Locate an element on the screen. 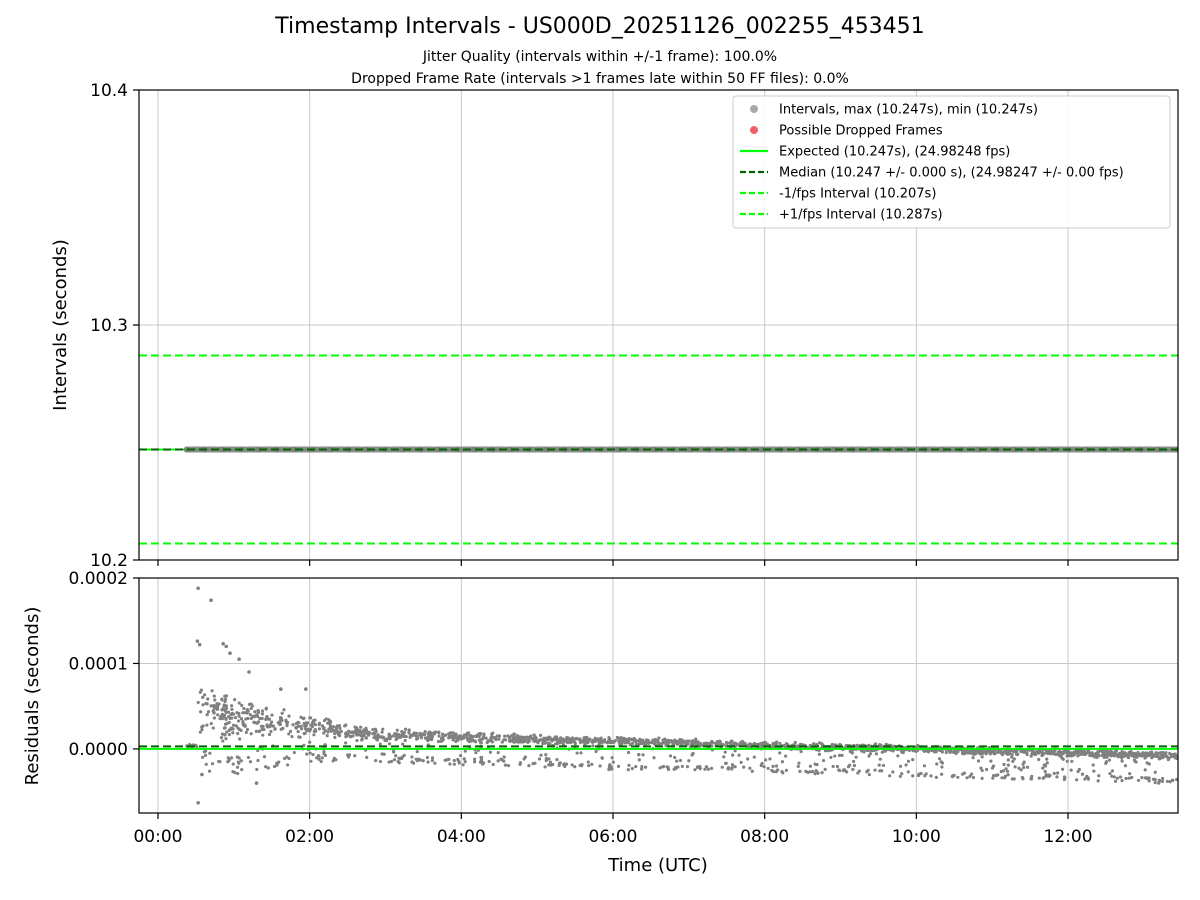 The height and width of the screenshot is (900, 1200). x-tick-label: 12:00 is located at coordinates (1068, 837).